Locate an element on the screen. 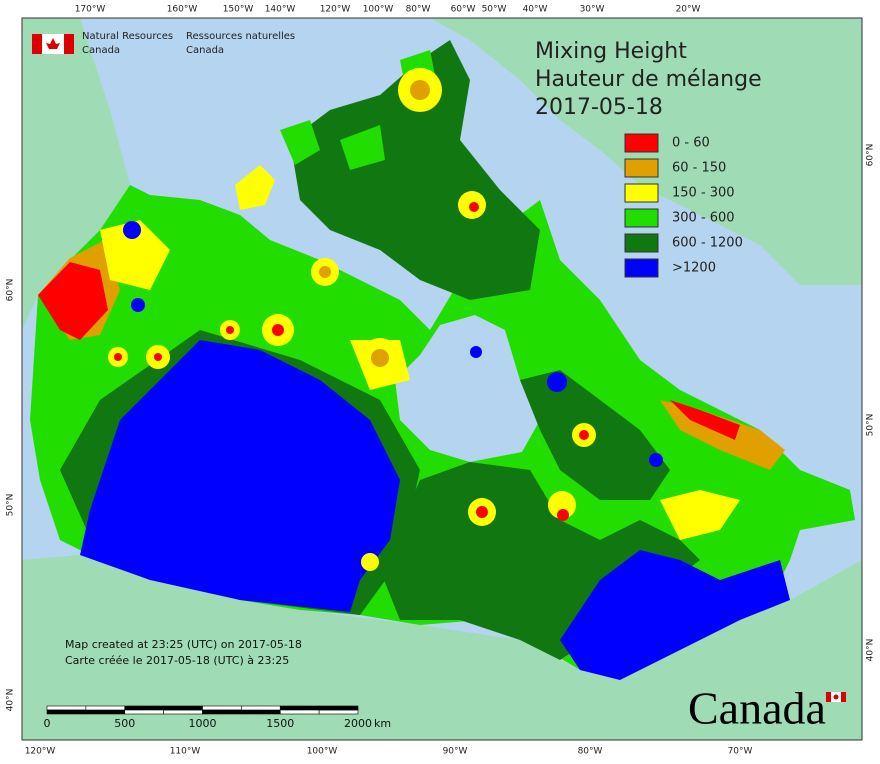 The width and height of the screenshot is (880, 764). graticule-label: 70°W is located at coordinates (740, 752).